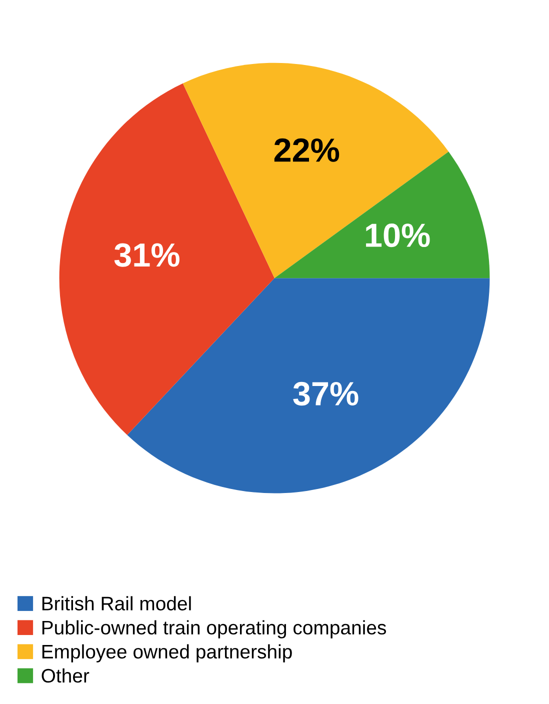 The width and height of the screenshot is (549, 704). Describe the element at coordinates (307, 150) in the screenshot. I see `data-label: 22%` at that location.